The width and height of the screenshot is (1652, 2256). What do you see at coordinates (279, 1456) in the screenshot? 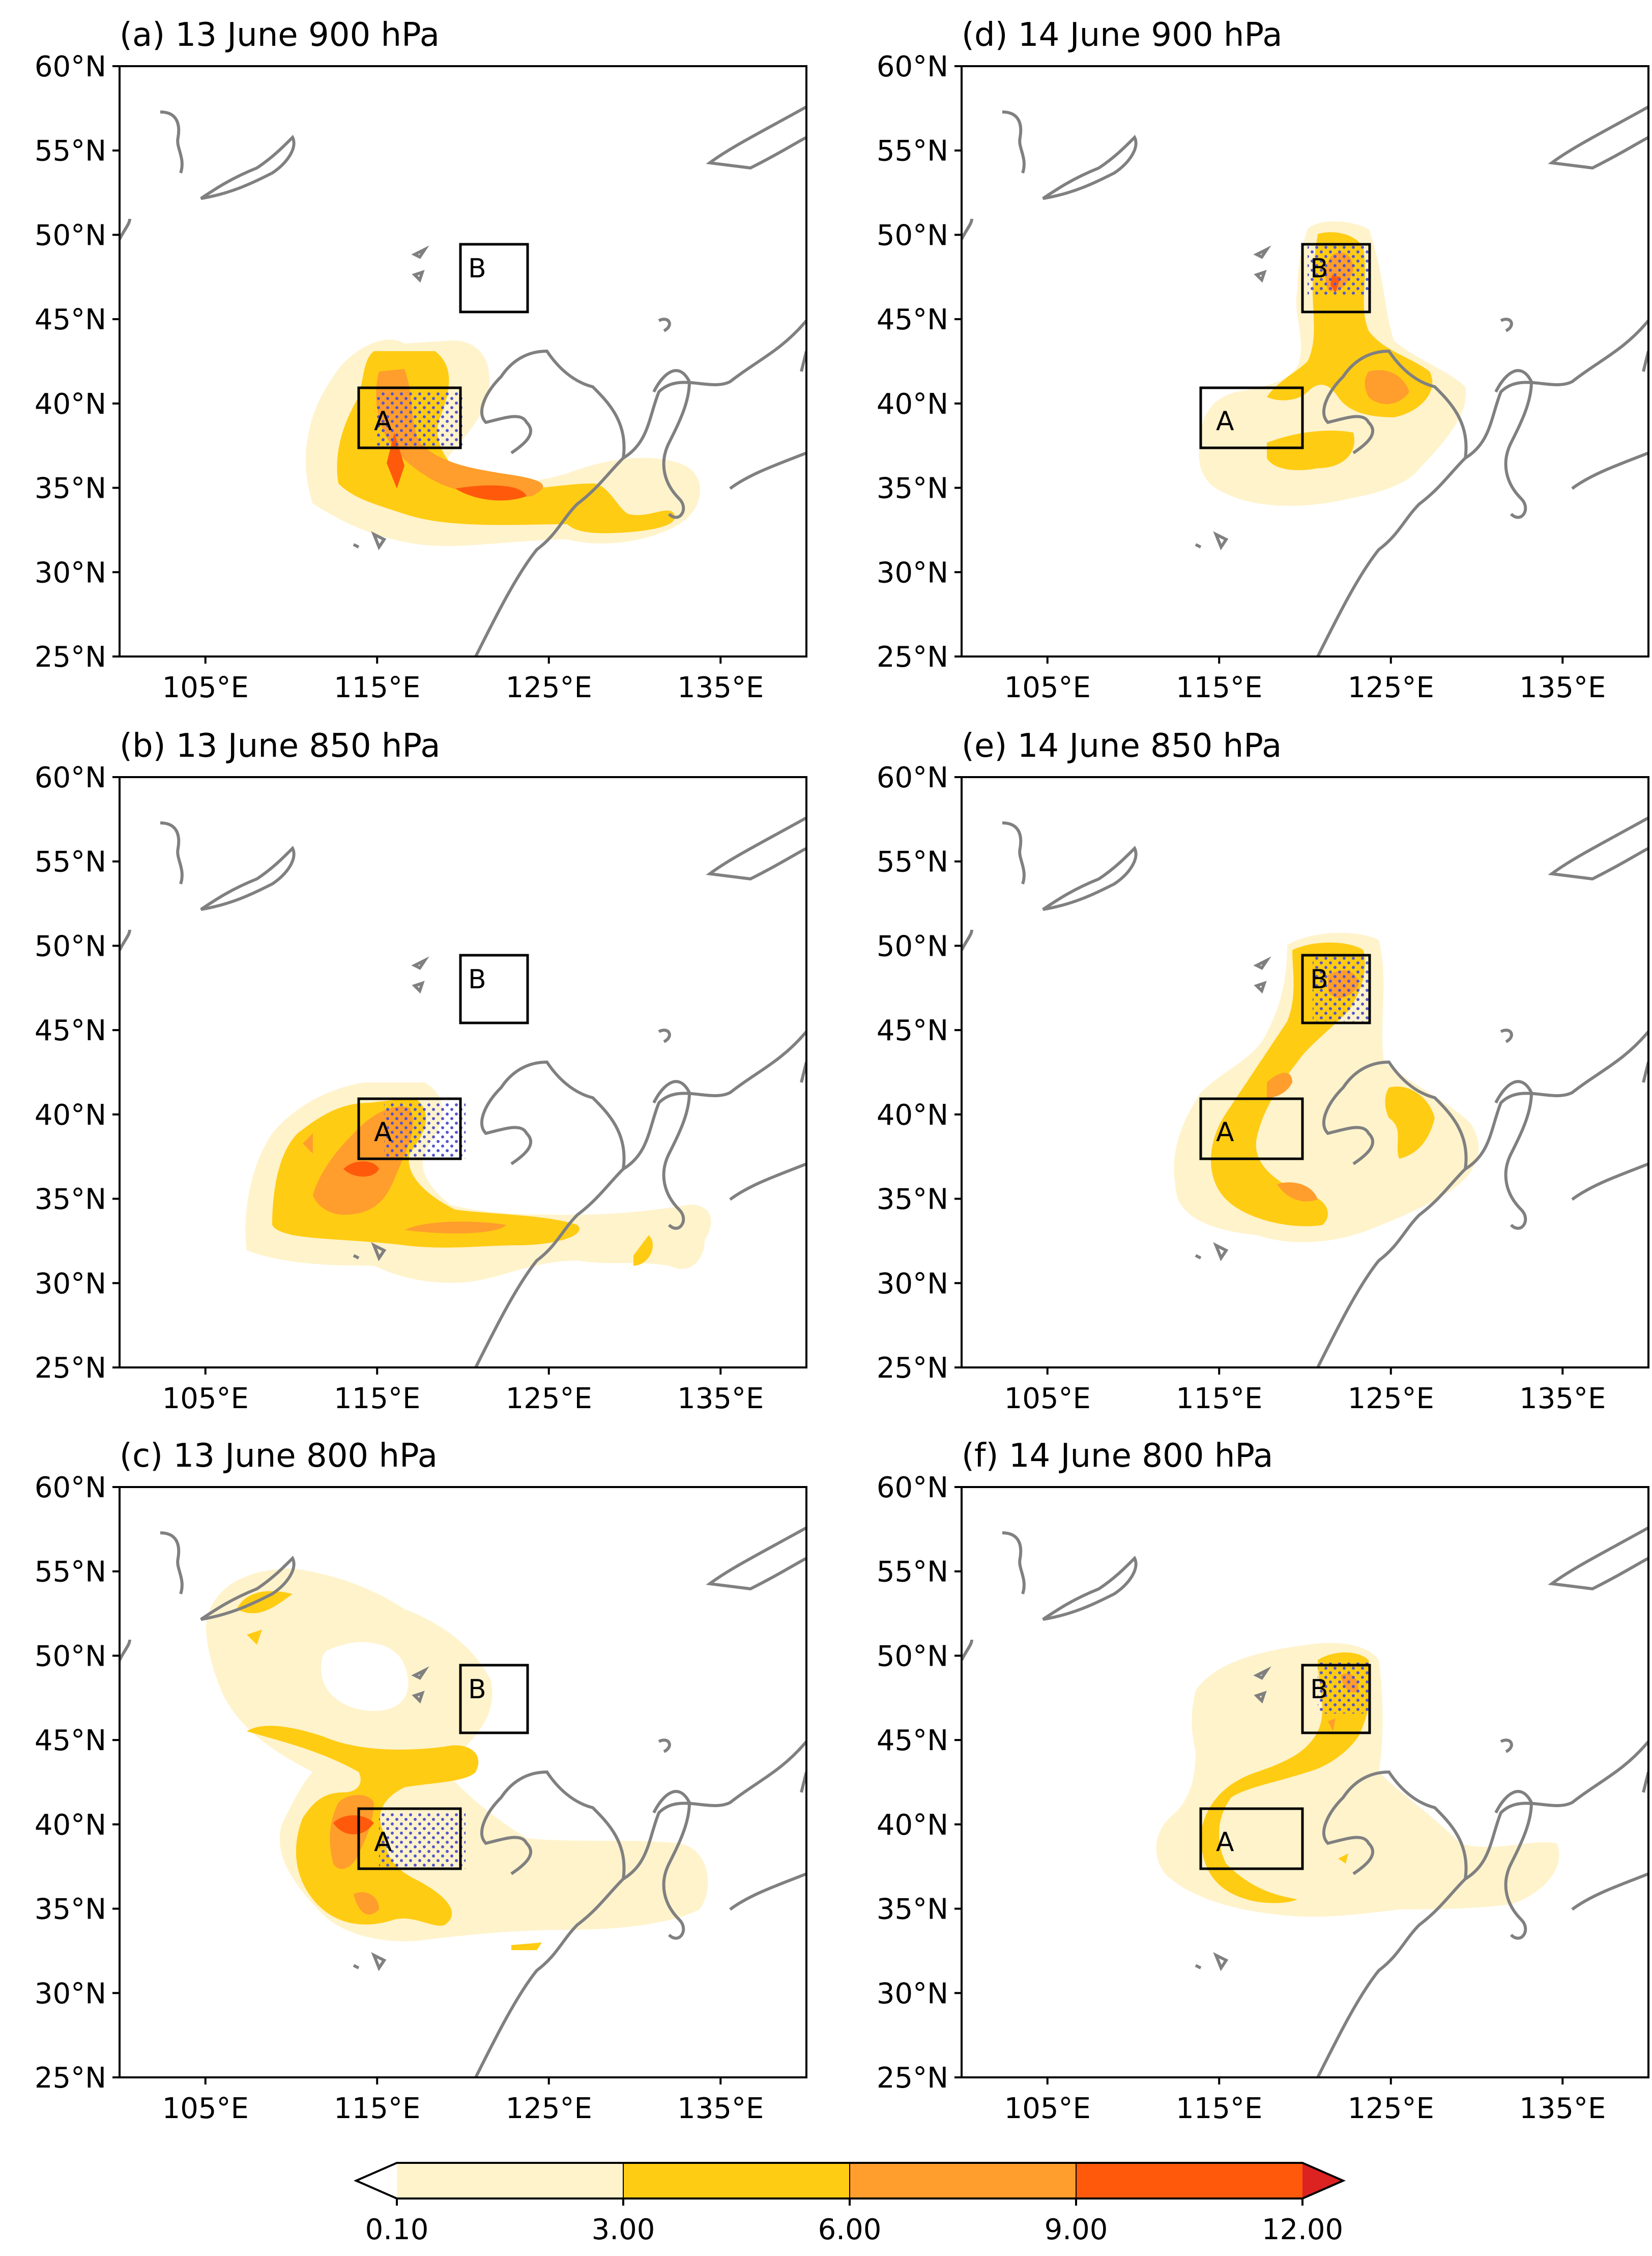
I see `panel-title: (c) 13 June 800 hPa` at bounding box center [279, 1456].